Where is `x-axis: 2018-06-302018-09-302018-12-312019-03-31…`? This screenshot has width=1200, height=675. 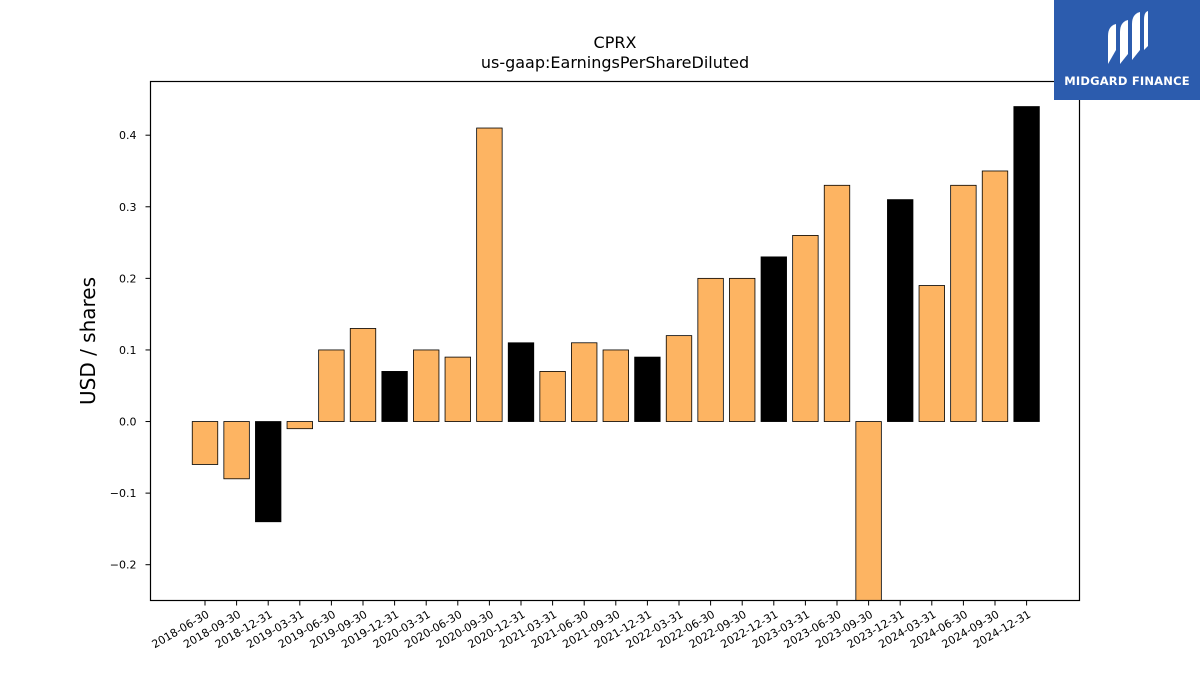
x-axis: 2018-06-302018-09-302018-12-312019-03-31… is located at coordinates (591, 625).